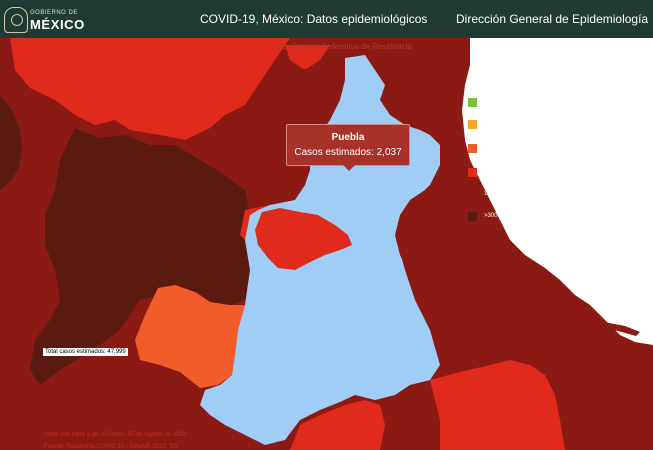 This screenshot has height=450, width=653. I want to click on logo-text-bottom: MÉXICO, so click(57, 24).